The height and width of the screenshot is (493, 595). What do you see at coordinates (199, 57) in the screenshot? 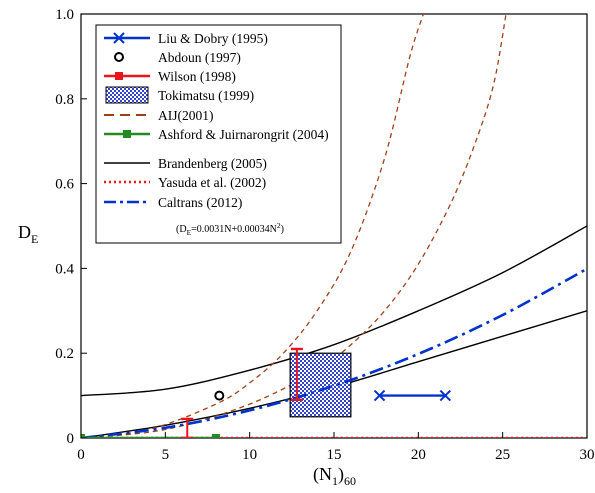
I see `legend-label: Abdoun (1997)` at bounding box center [199, 57].